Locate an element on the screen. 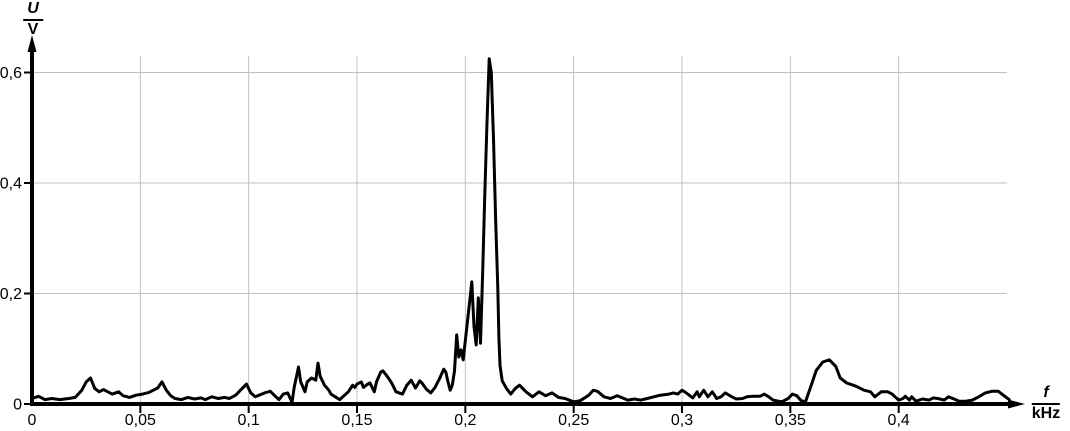  x-tick-label: 0,2 is located at coordinates (465, 420).